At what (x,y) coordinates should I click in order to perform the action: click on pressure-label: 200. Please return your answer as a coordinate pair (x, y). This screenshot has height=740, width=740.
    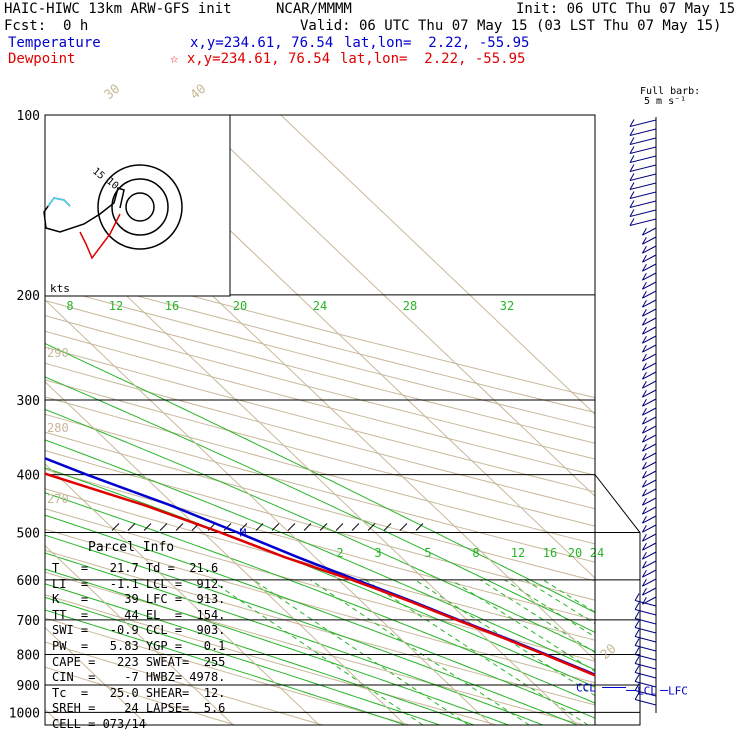
    Looking at the image, I should click on (28, 296).